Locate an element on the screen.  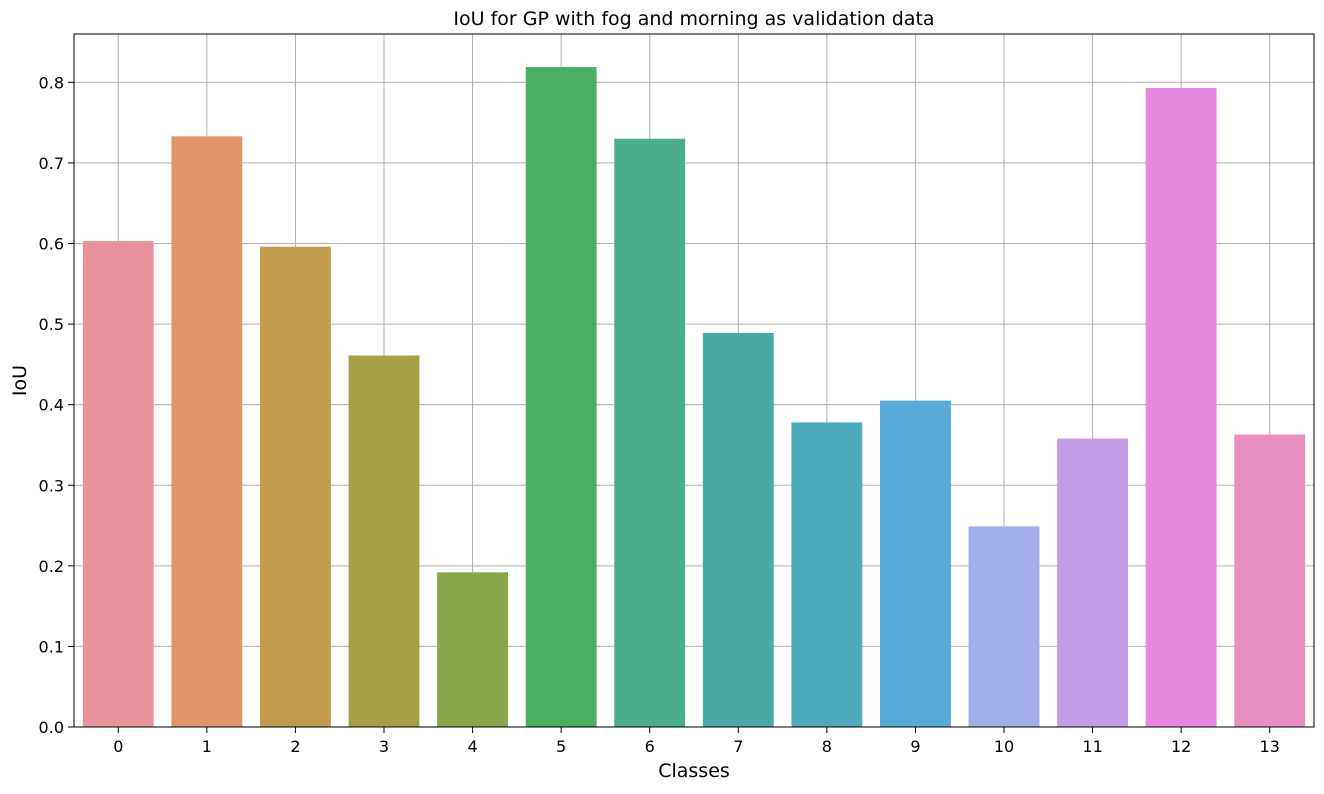
y-tick-label: 0.7 is located at coordinates (51, 163).